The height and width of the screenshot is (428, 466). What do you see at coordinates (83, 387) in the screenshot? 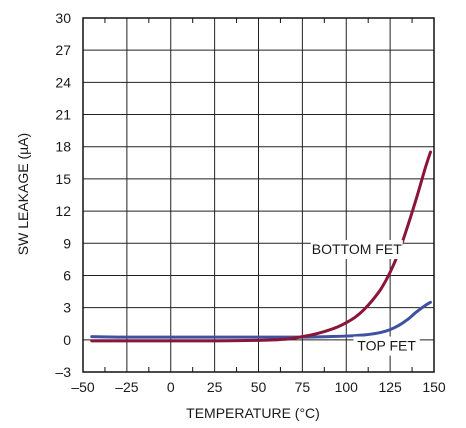
I see `x-tick-label: –50` at bounding box center [83, 387].